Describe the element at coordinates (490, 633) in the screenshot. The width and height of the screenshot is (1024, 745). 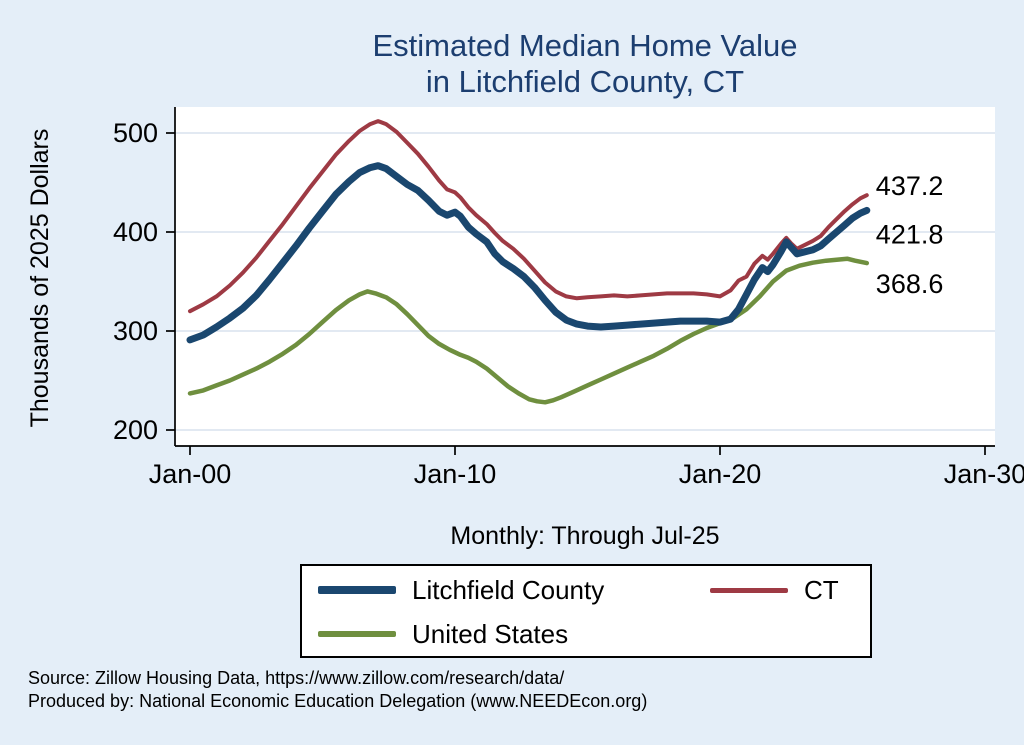
I see `legend-label-united-states: United States` at that location.